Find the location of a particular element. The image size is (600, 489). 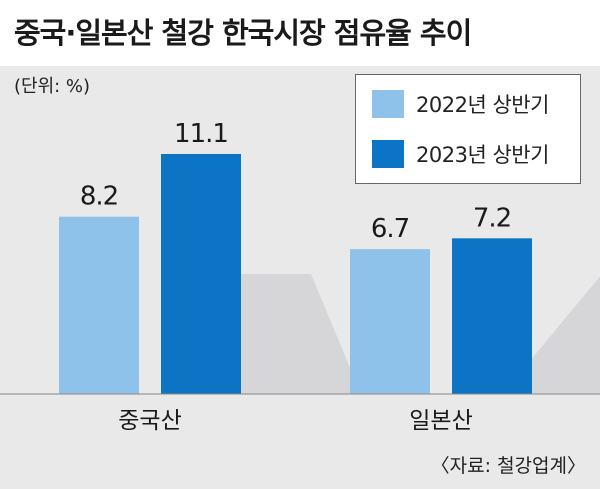

unit-label: (단위: %) is located at coordinates (52, 86).